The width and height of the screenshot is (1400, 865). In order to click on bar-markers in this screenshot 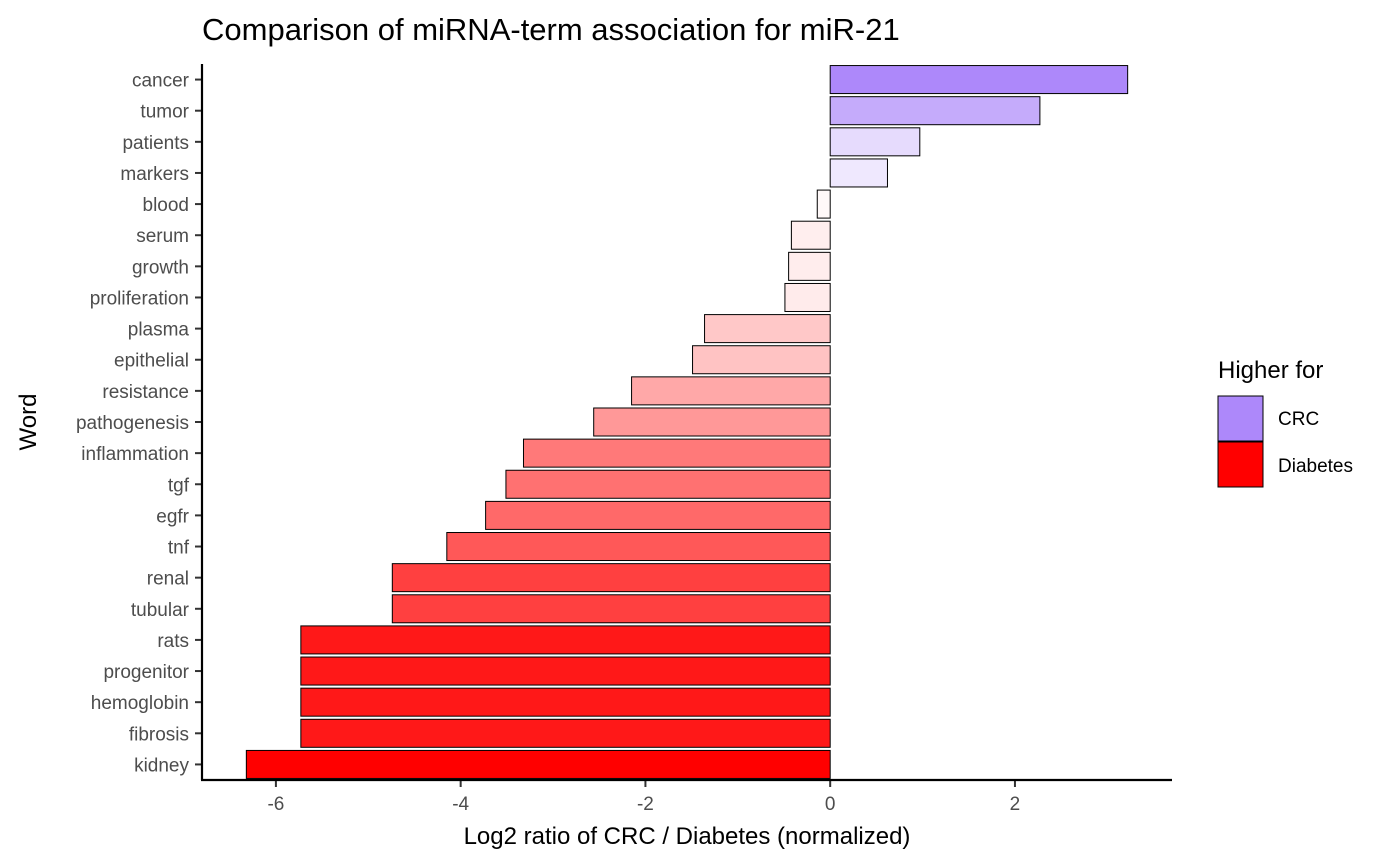, I will do `click(858, 173)`.